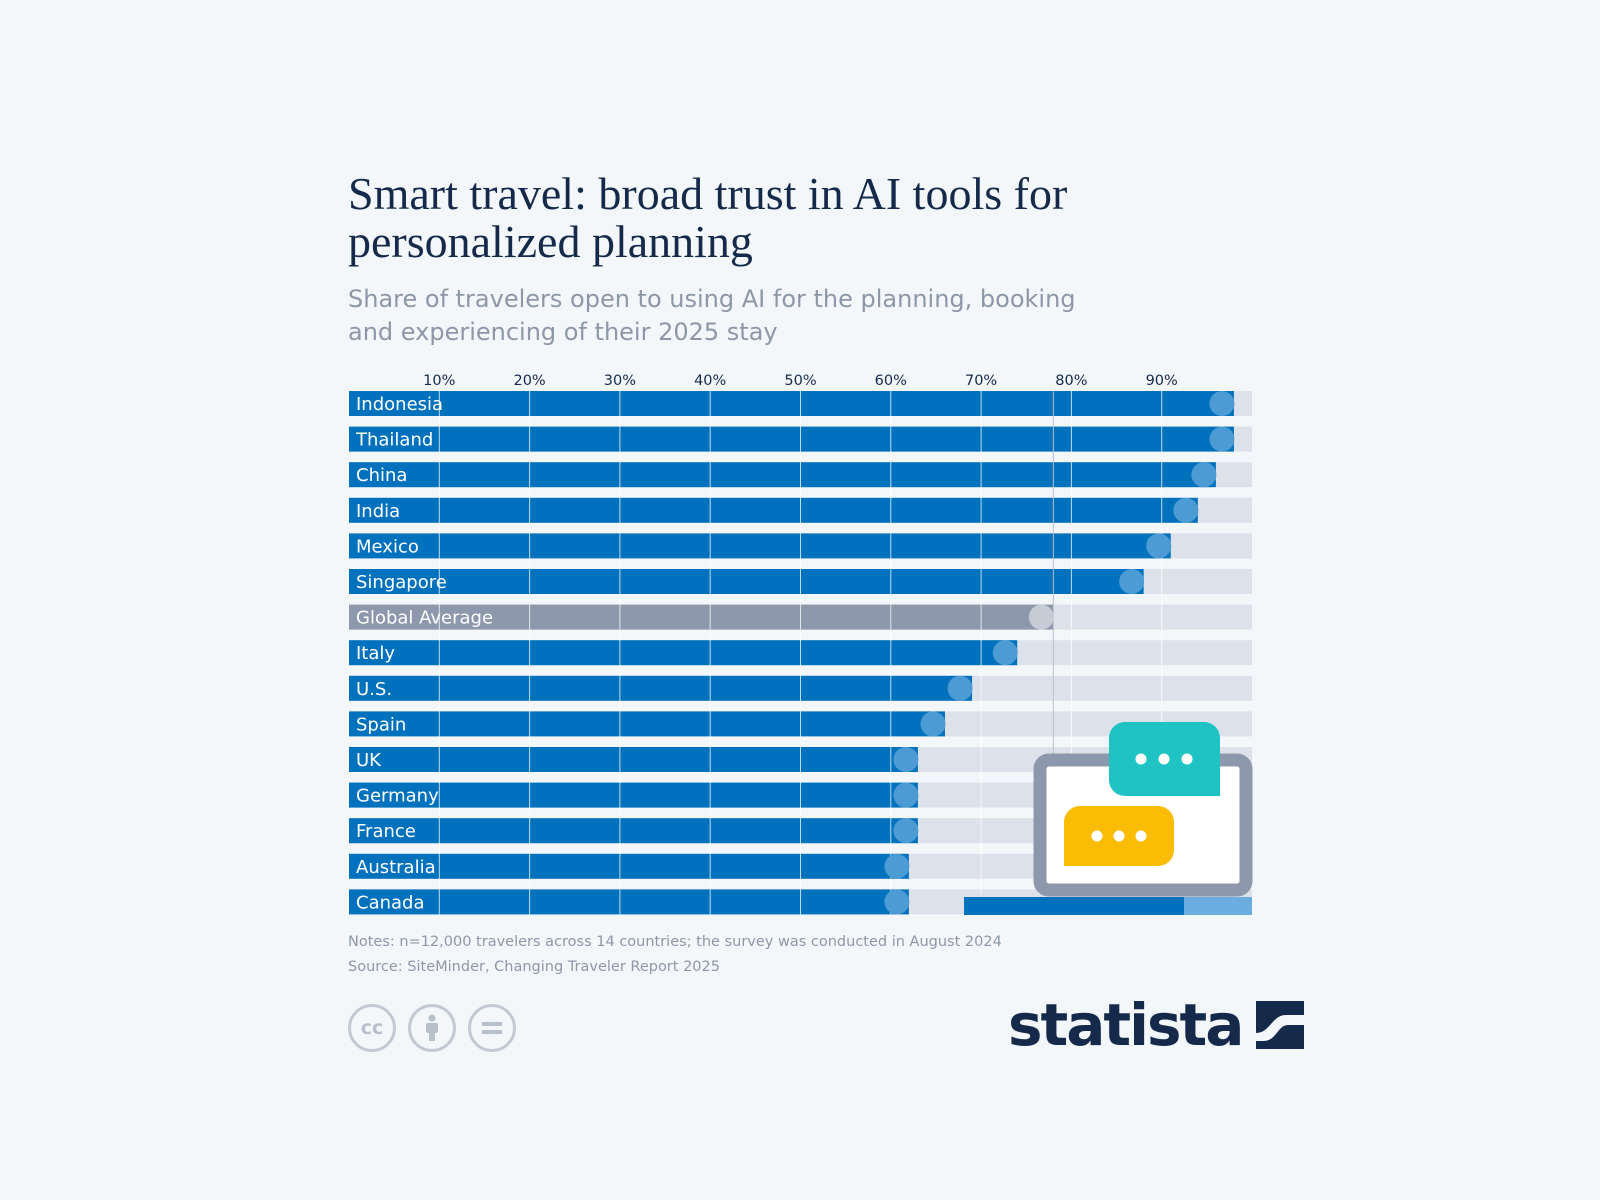 This screenshot has width=1600, height=1200. What do you see at coordinates (369, 760) in the screenshot?
I see `category-label: UK` at bounding box center [369, 760].